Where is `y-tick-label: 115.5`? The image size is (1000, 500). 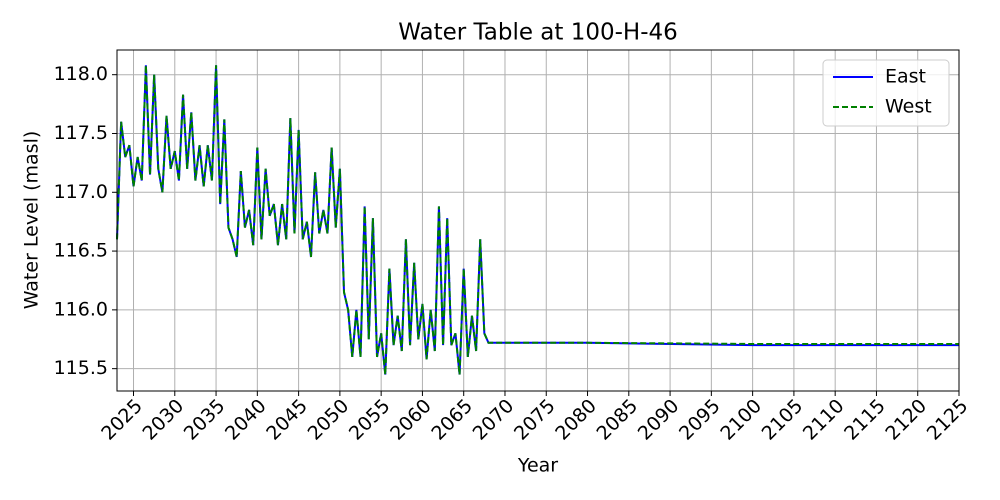
y-tick-label: 115.5 is located at coordinates (81, 368).